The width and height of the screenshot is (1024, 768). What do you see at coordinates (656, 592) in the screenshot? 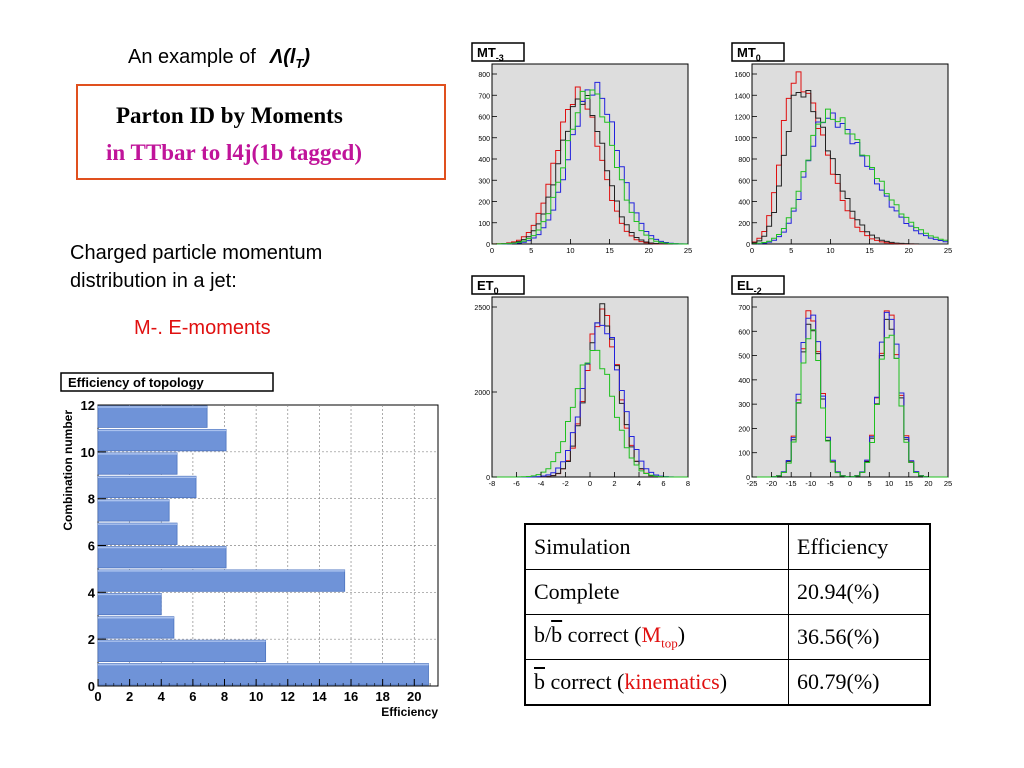
I see `row-complete-label: Complete` at bounding box center [656, 592].